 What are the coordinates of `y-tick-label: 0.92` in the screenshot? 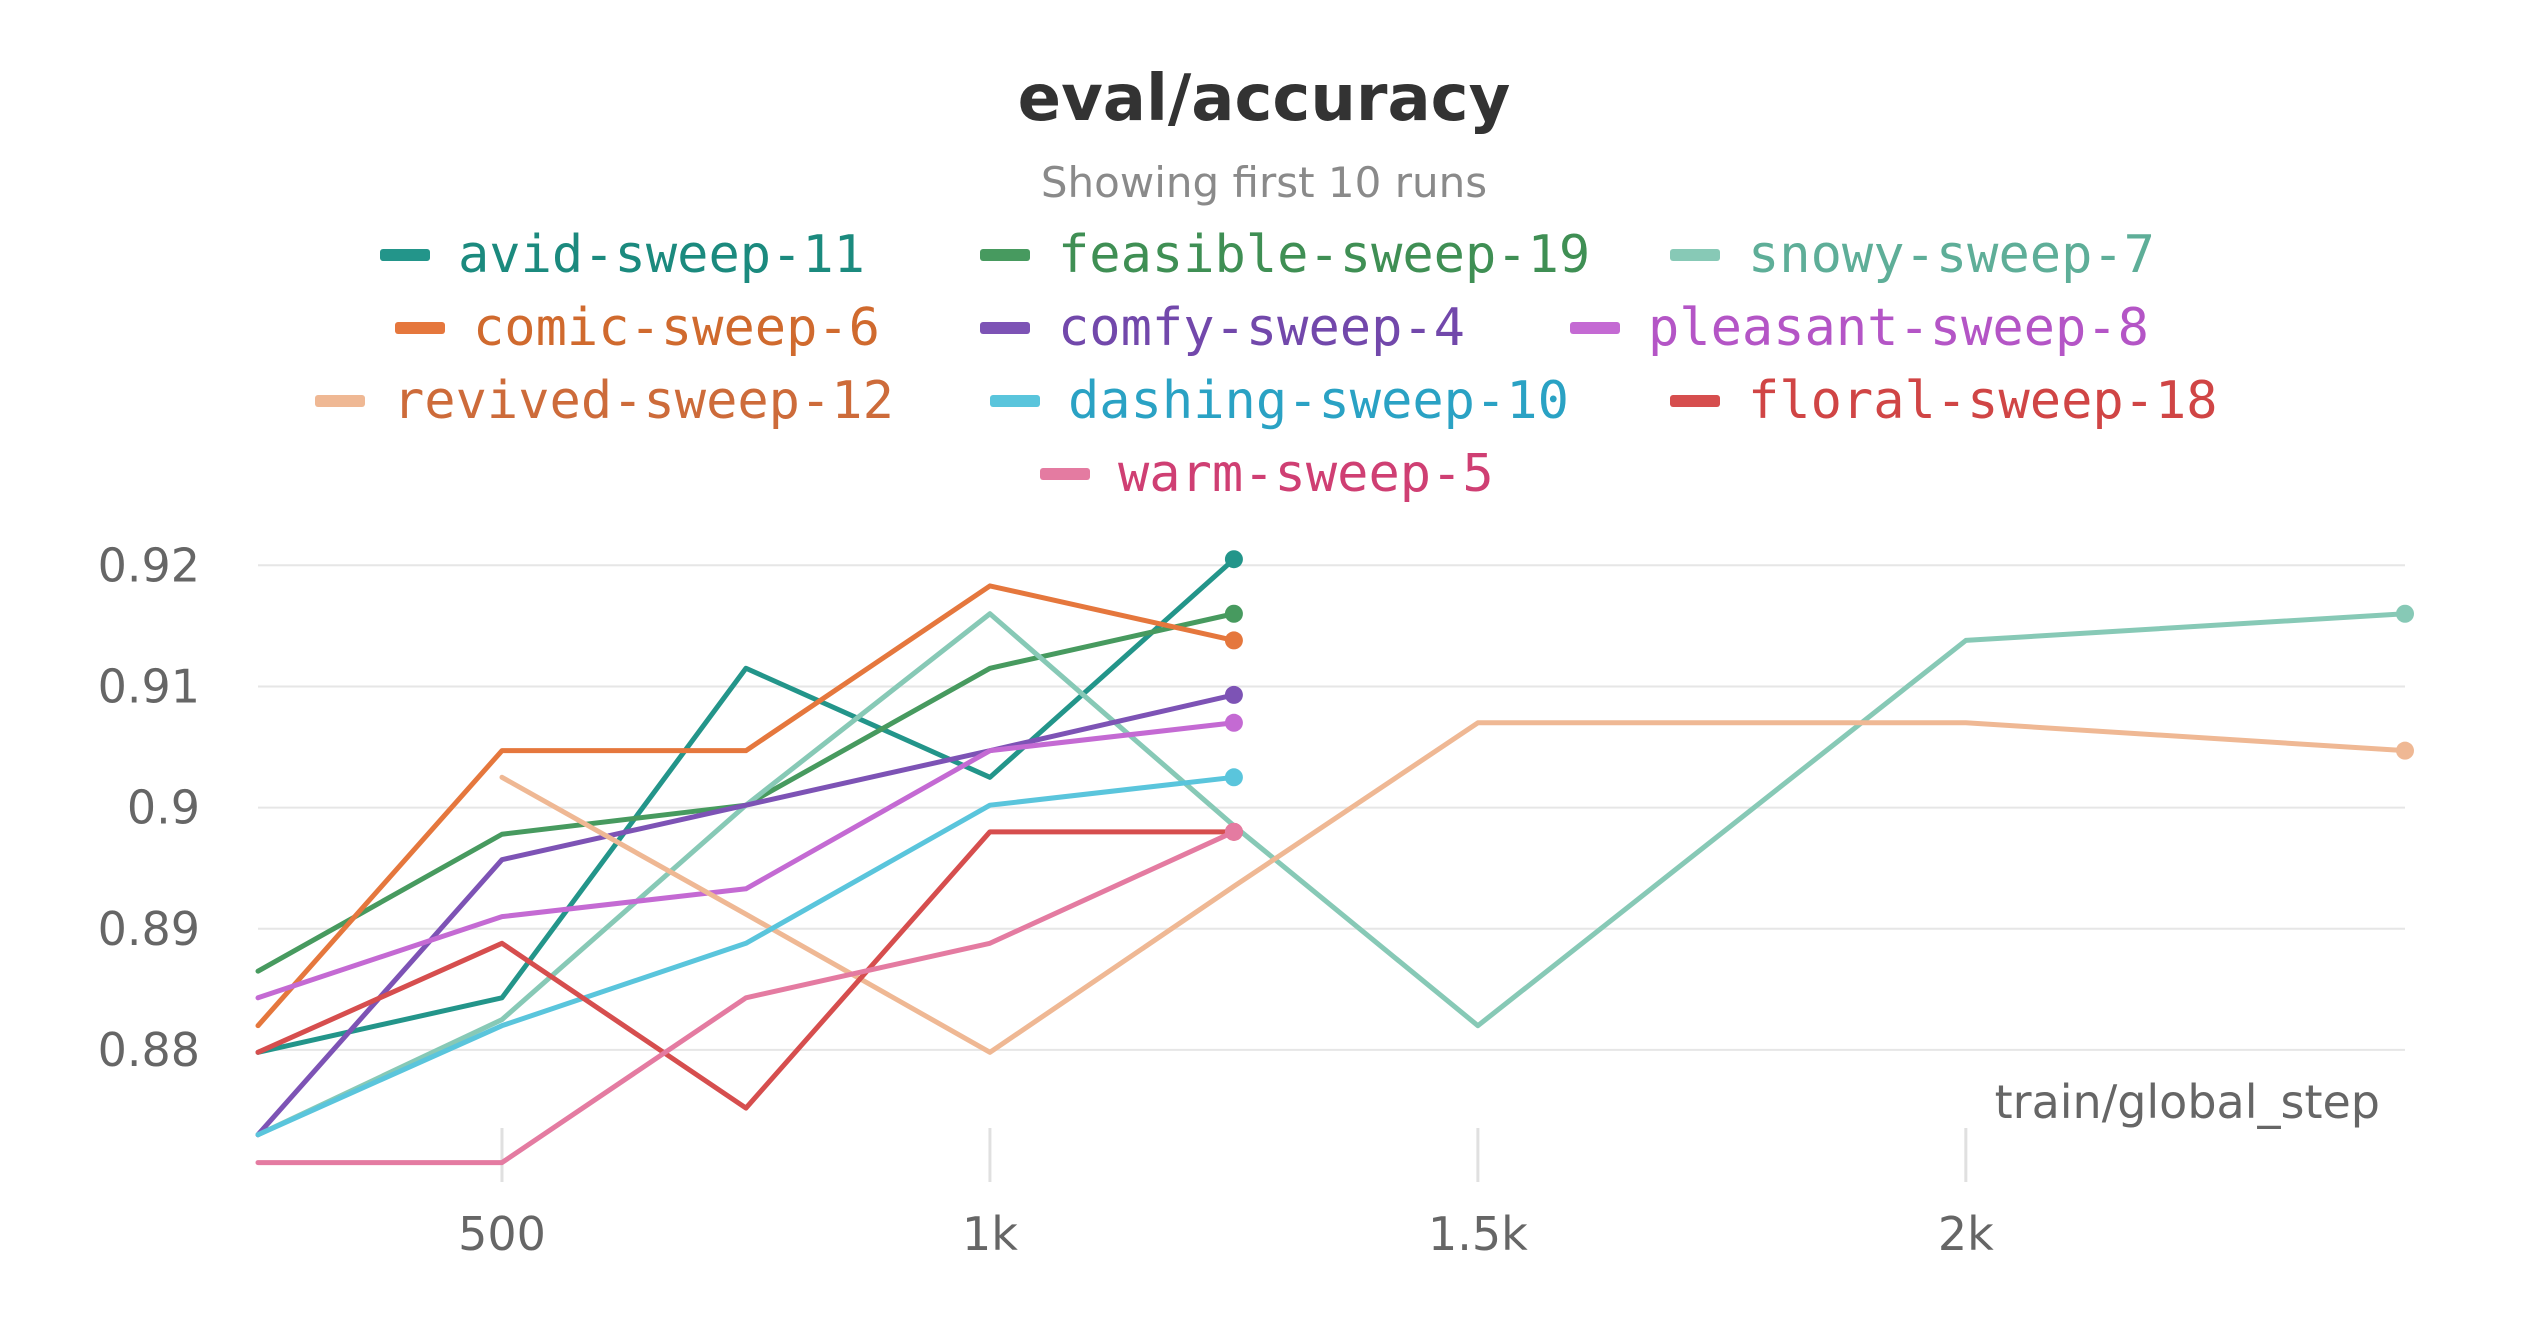 It's located at (149, 565).